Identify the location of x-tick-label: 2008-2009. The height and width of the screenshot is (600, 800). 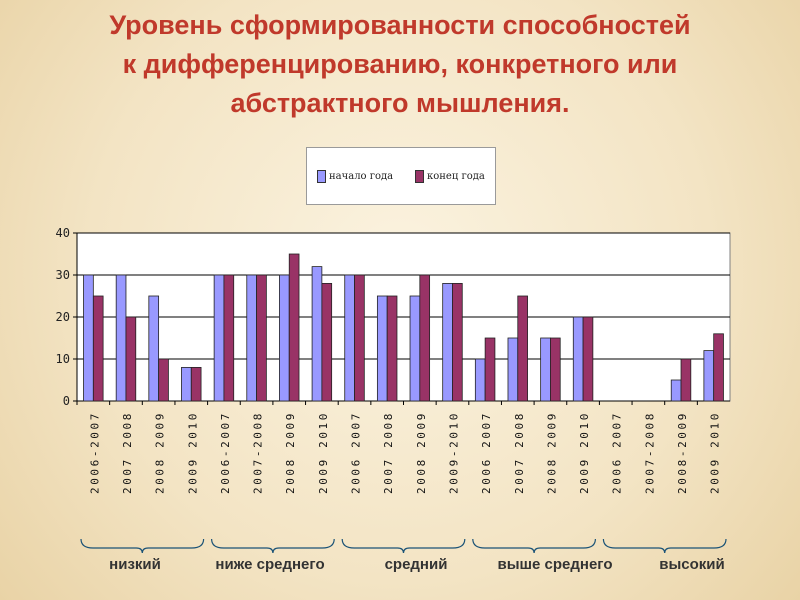
(682, 452).